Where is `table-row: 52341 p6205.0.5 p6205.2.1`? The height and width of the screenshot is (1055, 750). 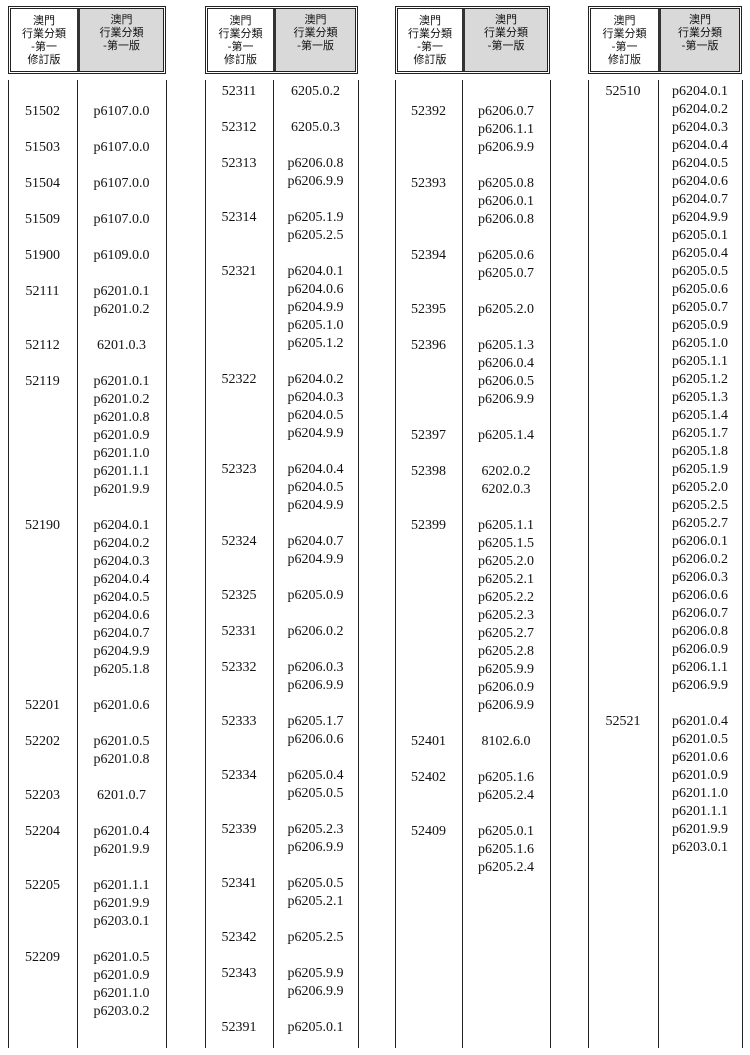 table-row: 52341 p6205.0.5 p6205.2.1 is located at coordinates (281, 893).